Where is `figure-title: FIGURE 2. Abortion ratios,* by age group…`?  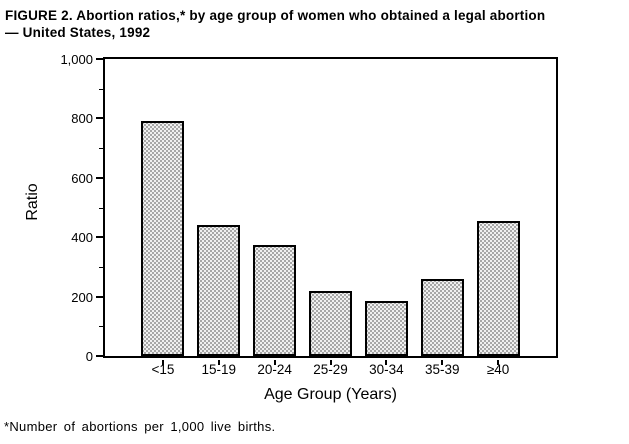 figure-title: FIGURE 2. Abortion ratios,* by age group… is located at coordinates (315, 24).